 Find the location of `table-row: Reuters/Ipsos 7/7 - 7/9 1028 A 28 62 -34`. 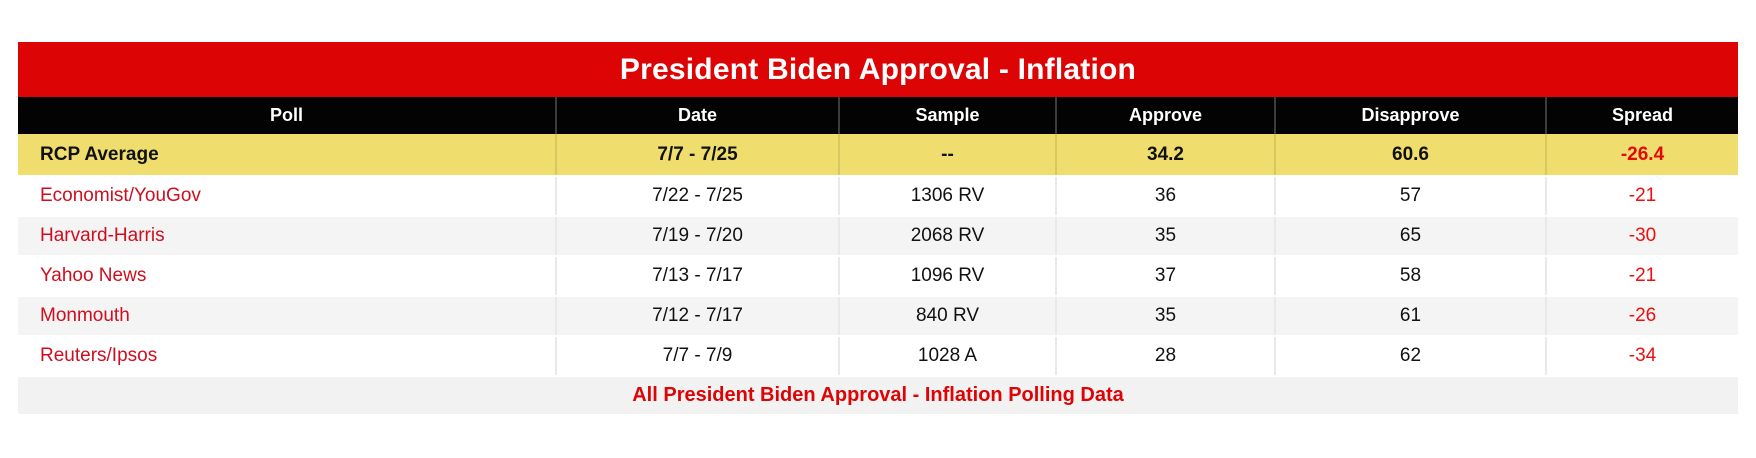

table-row: Reuters/Ipsos 7/7 - 7/9 1028 A 28 62 -34 is located at coordinates (878, 356).